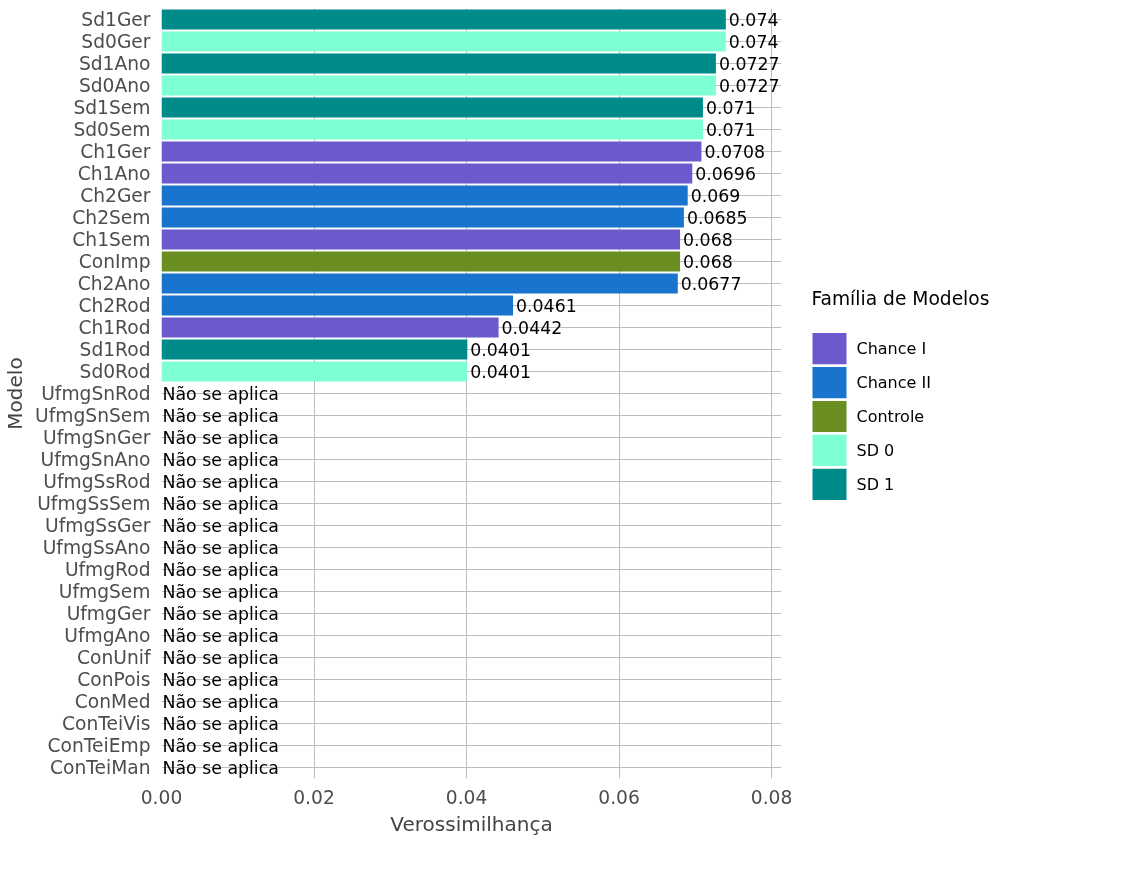 This screenshot has width=1133, height=891. I want to click on y-tick-label: Ch2Rod, so click(114, 305).